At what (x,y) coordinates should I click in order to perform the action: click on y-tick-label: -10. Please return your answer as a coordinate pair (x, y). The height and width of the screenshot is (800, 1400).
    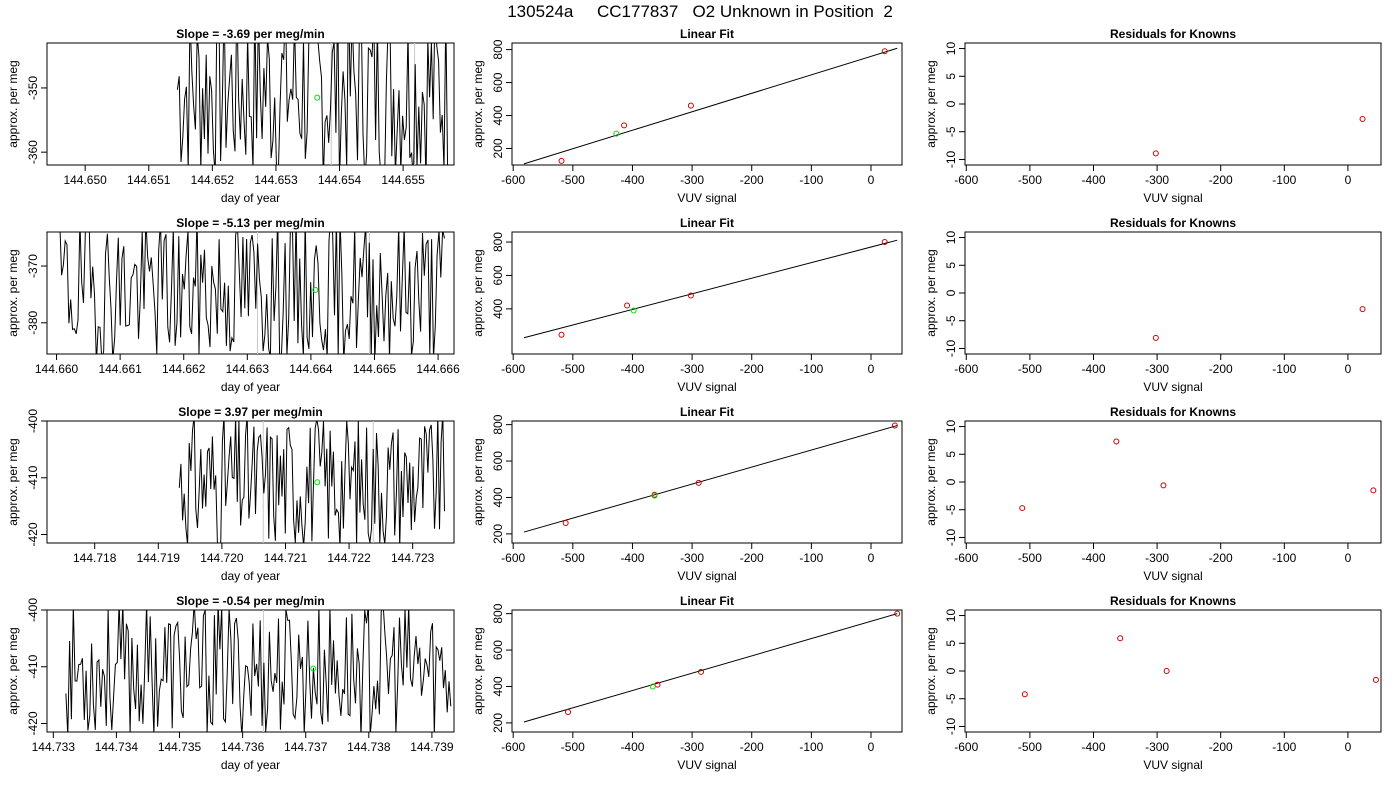
    Looking at the image, I should click on (951, 726).